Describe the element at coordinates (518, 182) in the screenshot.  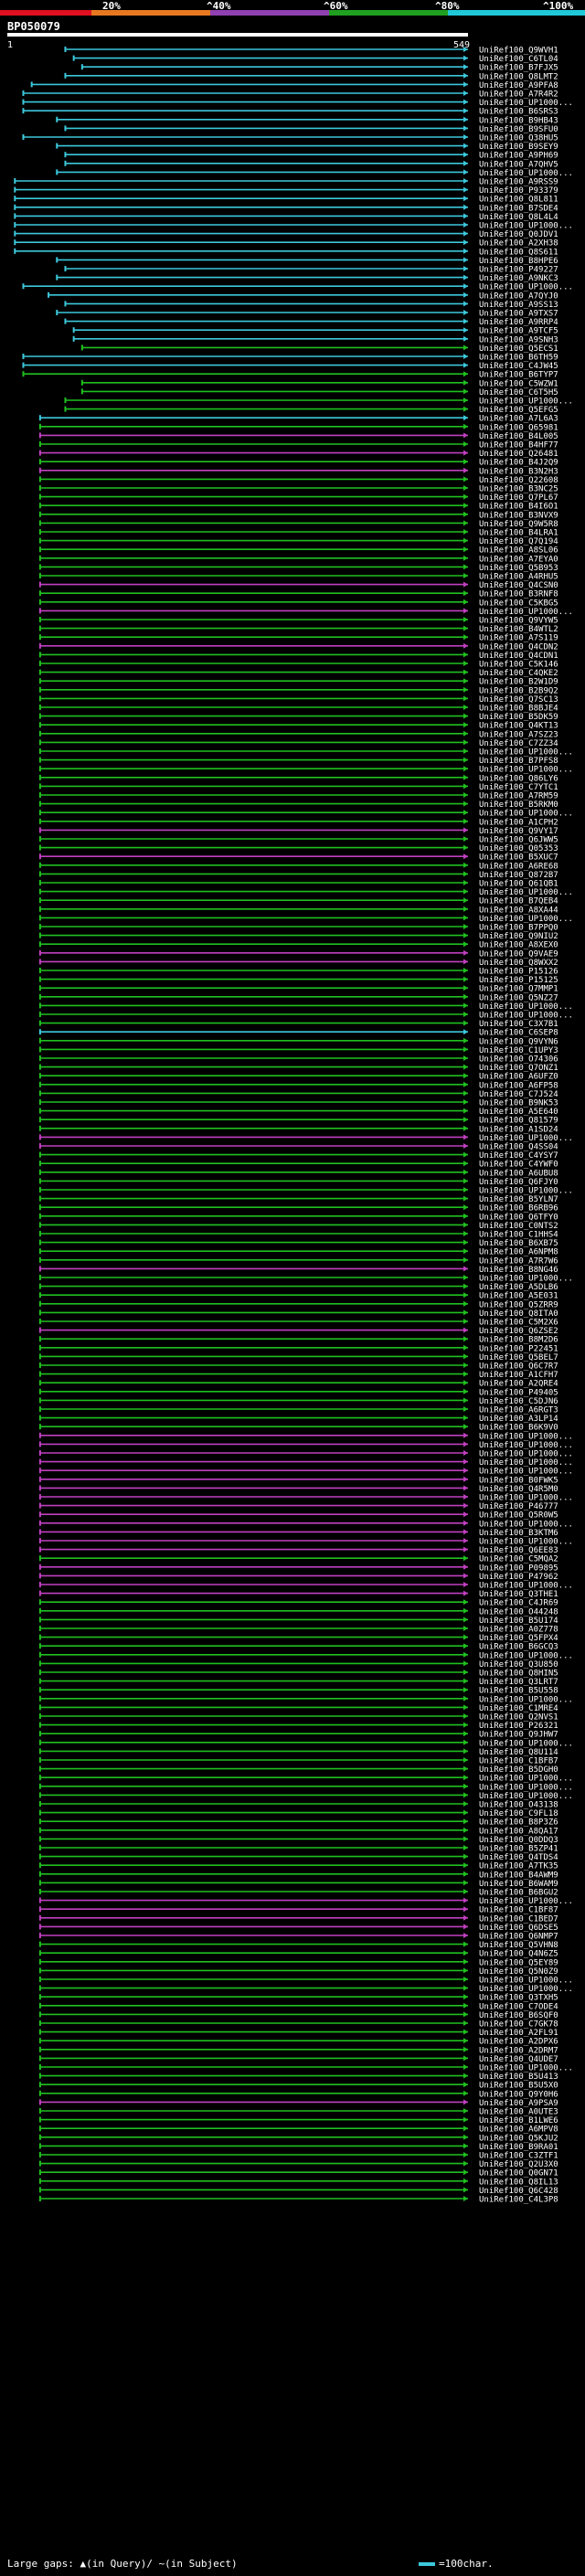
I see `hit-label: UniRef100_A9RSS9` at that location.